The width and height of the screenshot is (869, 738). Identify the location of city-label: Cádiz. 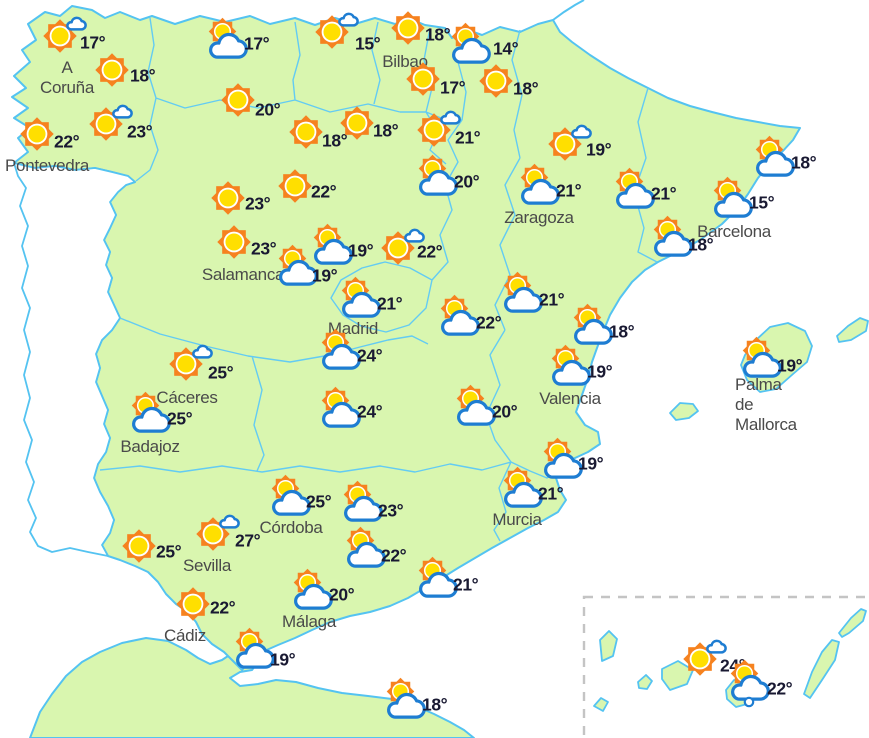
(185, 635).